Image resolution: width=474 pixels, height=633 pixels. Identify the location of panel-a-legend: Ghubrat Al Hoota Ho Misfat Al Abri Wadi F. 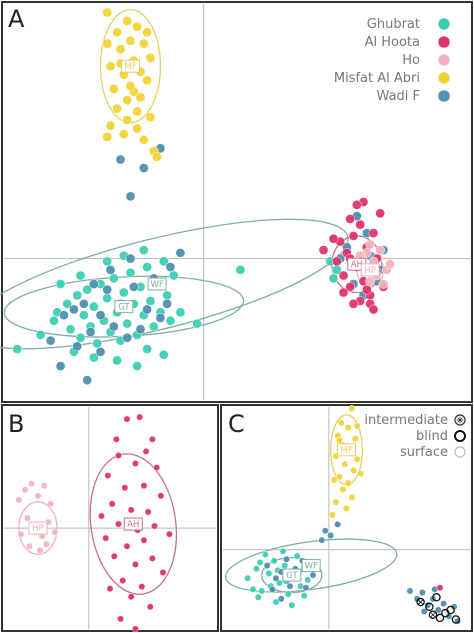
(392, 60).